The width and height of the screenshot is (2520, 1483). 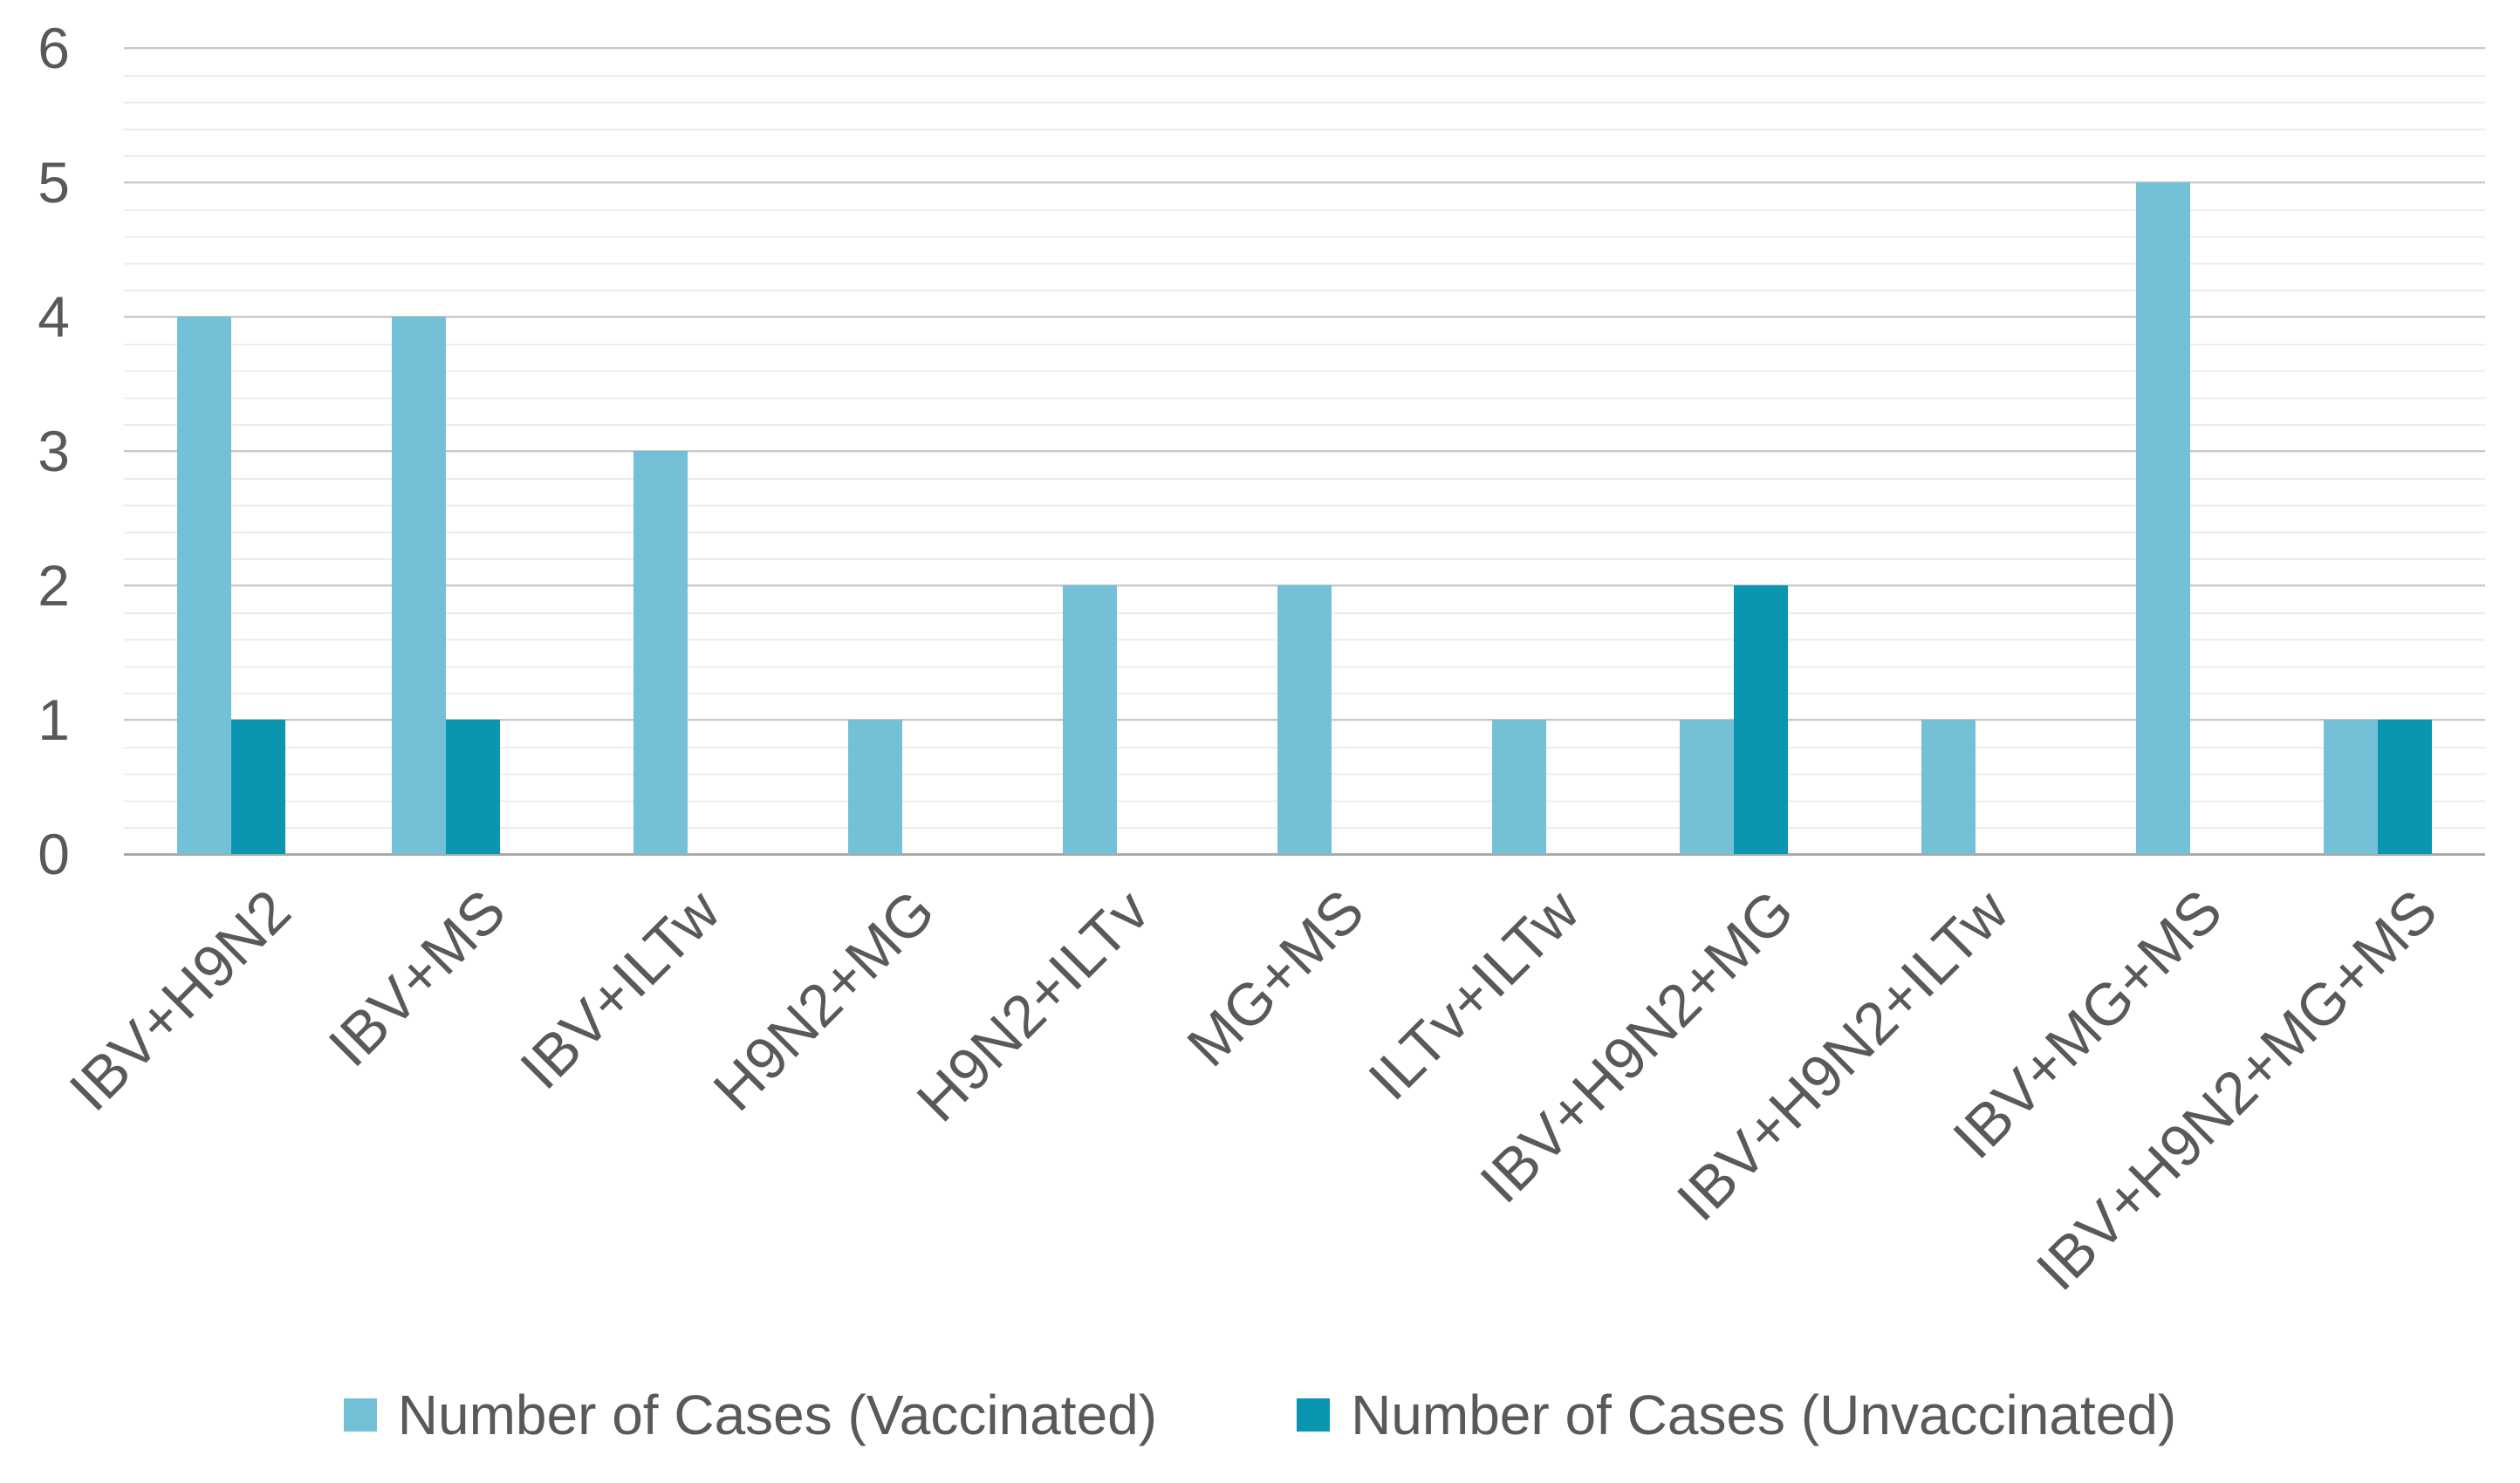 What do you see at coordinates (1033, 1006) in the screenshot?
I see `x-tick-label: H9N2+ILTv` at bounding box center [1033, 1006].